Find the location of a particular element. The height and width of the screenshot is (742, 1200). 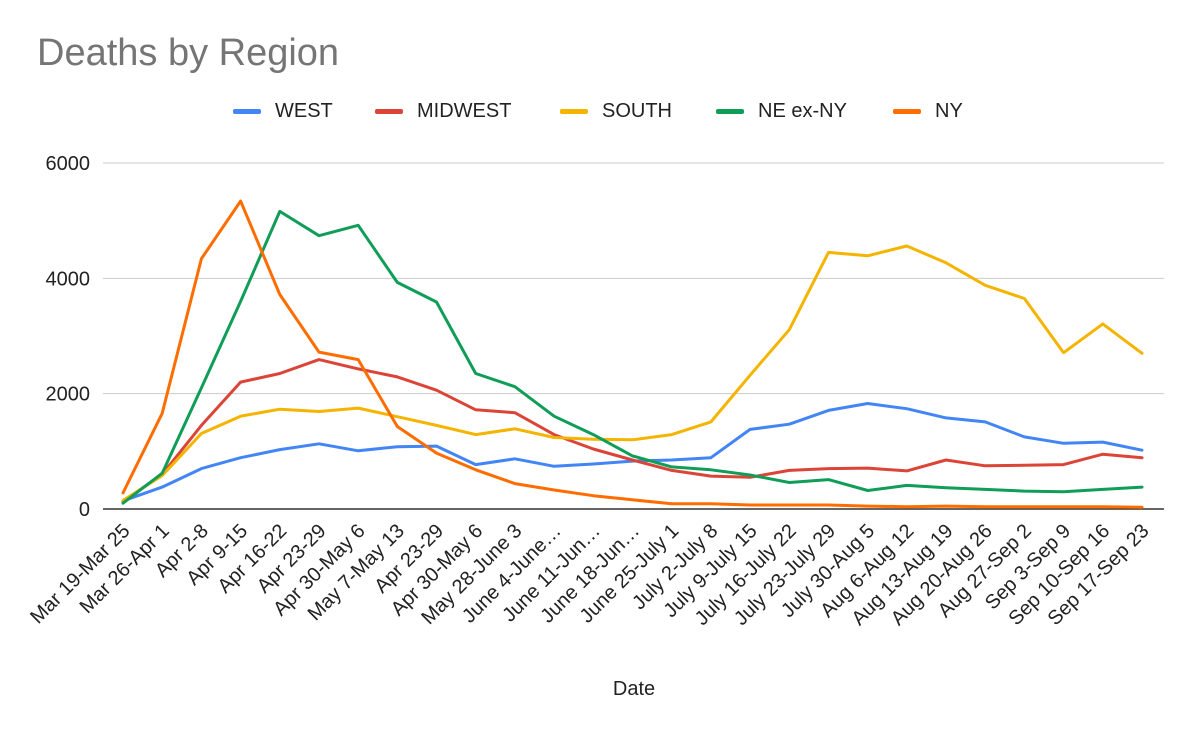

legend: WEST MIDWEST SOUTH NE ex-NY NY is located at coordinates (600, 111).